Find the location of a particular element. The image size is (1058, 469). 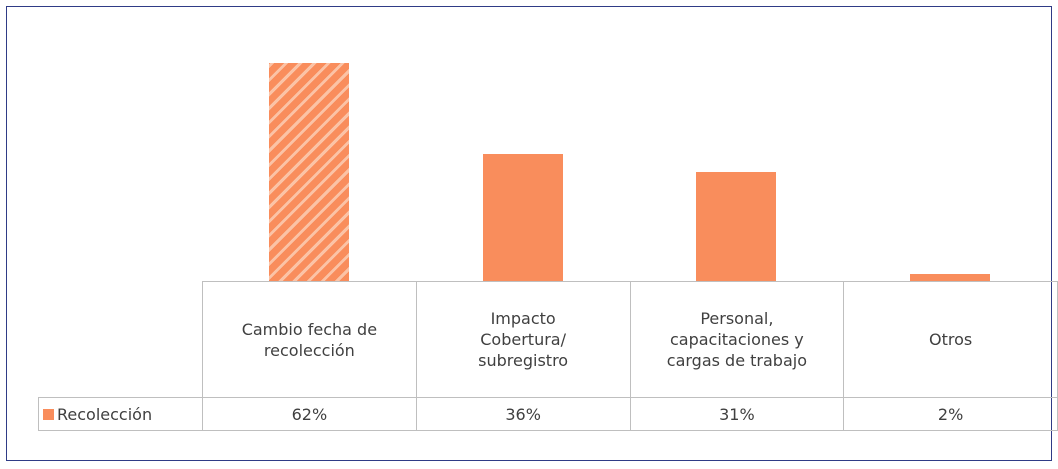

category-cell: Cambio fecha de recolección is located at coordinates (309, 339).